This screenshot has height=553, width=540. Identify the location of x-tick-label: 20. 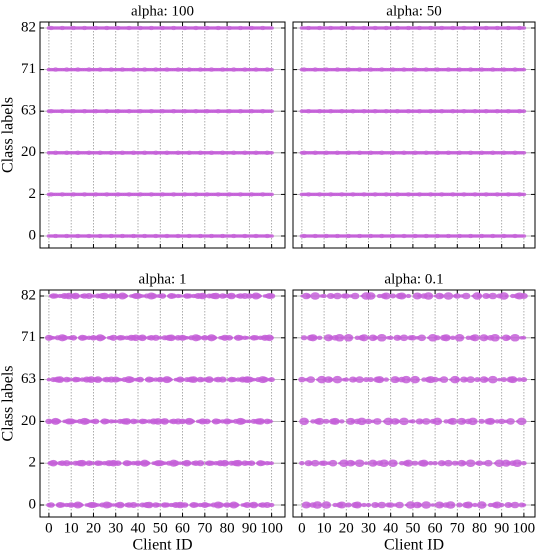
(346, 528).